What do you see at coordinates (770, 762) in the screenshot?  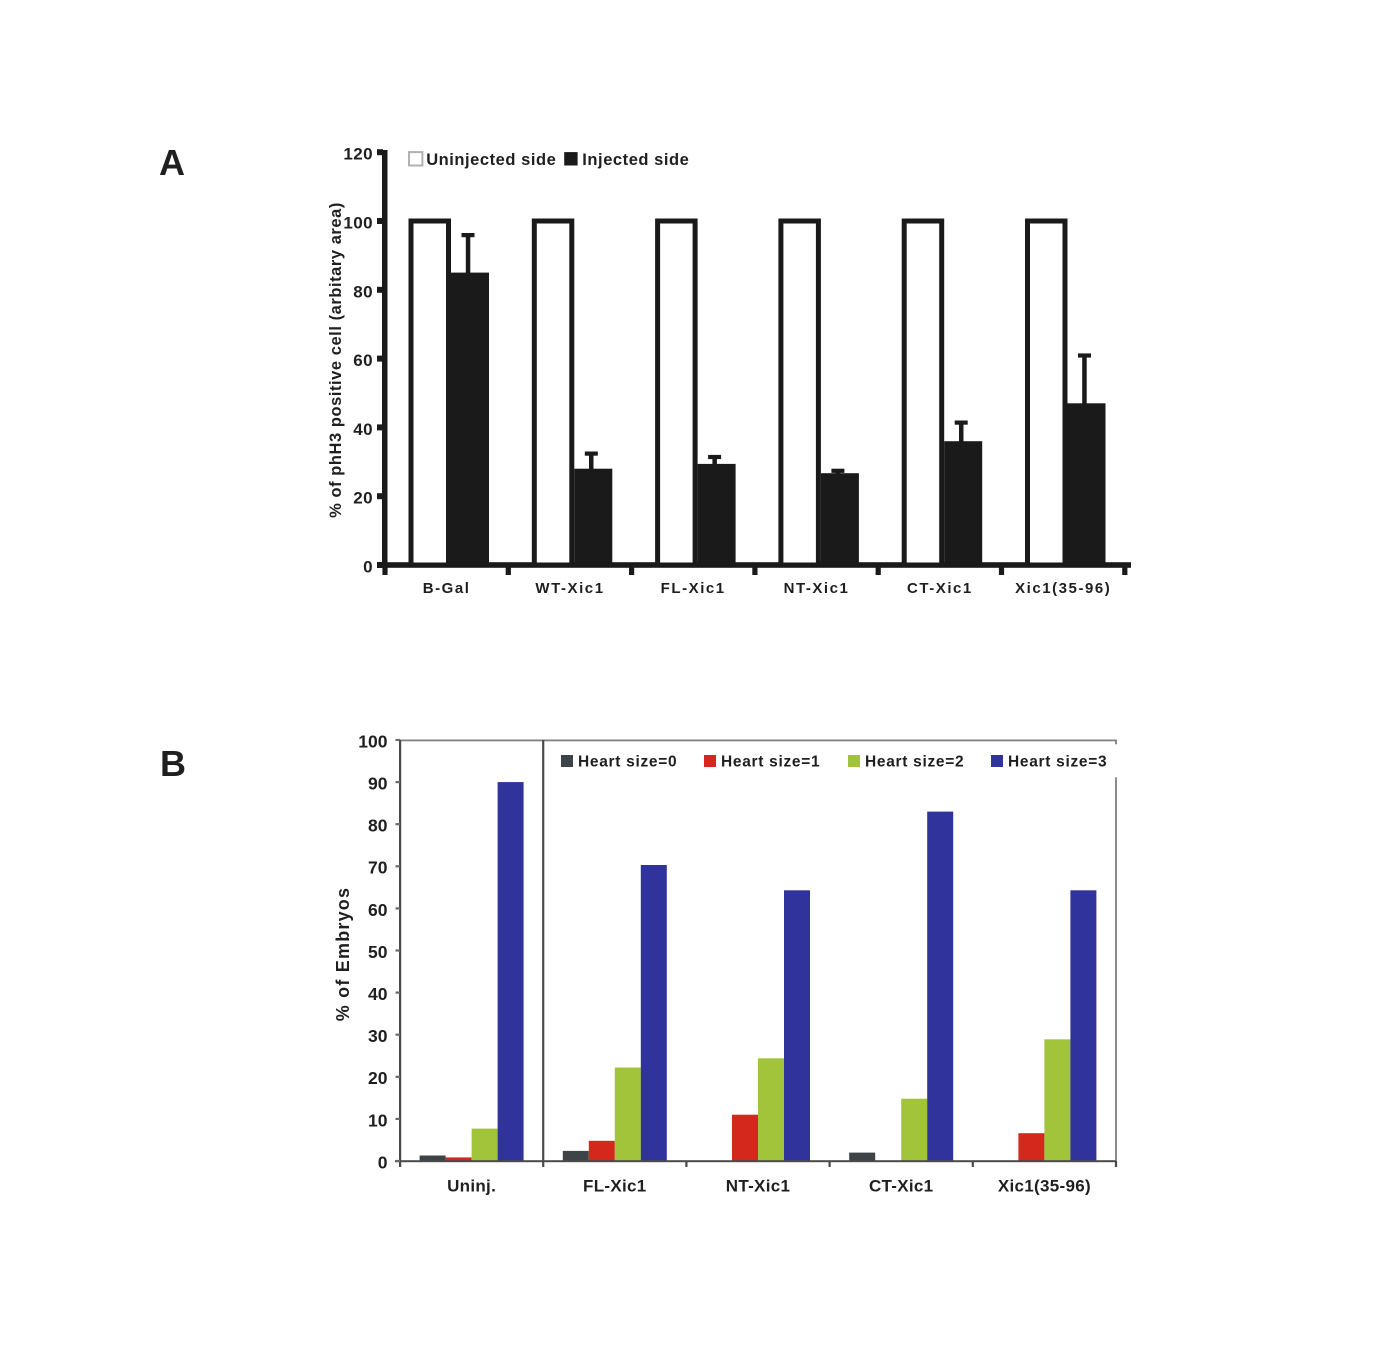 I see `svg-text: Heart size=1` at bounding box center [770, 762].